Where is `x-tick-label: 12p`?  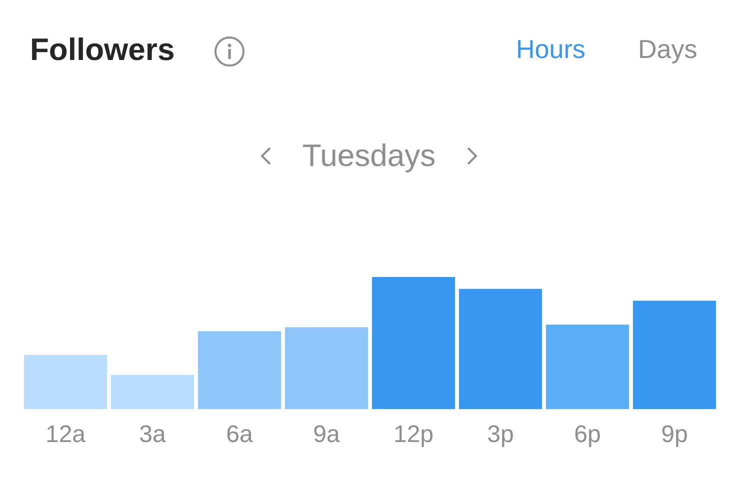 x-tick-label: 12p is located at coordinates (413, 434).